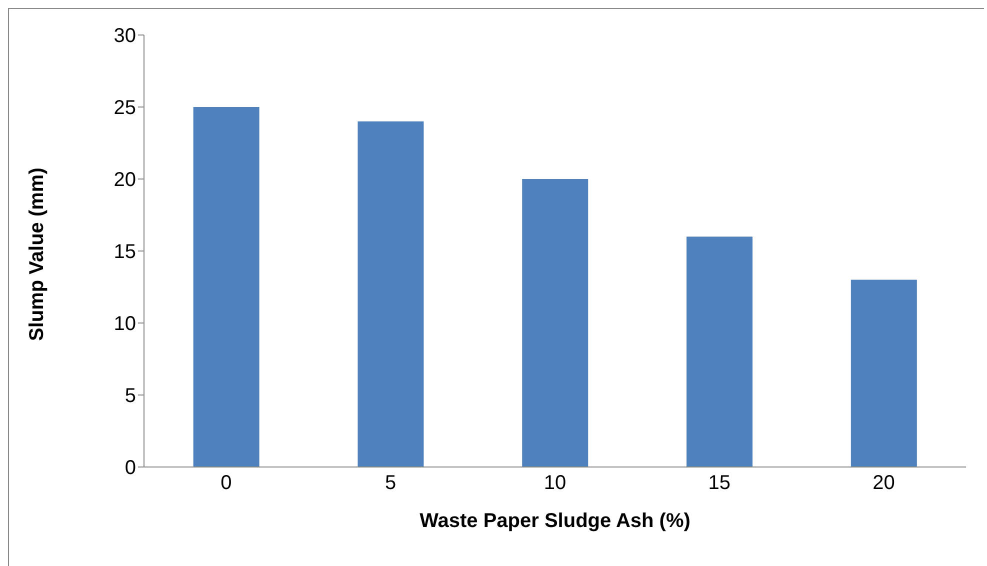 This screenshot has width=987, height=566. What do you see at coordinates (125, 180) in the screenshot?
I see `y-tick-label: 20` at bounding box center [125, 180].